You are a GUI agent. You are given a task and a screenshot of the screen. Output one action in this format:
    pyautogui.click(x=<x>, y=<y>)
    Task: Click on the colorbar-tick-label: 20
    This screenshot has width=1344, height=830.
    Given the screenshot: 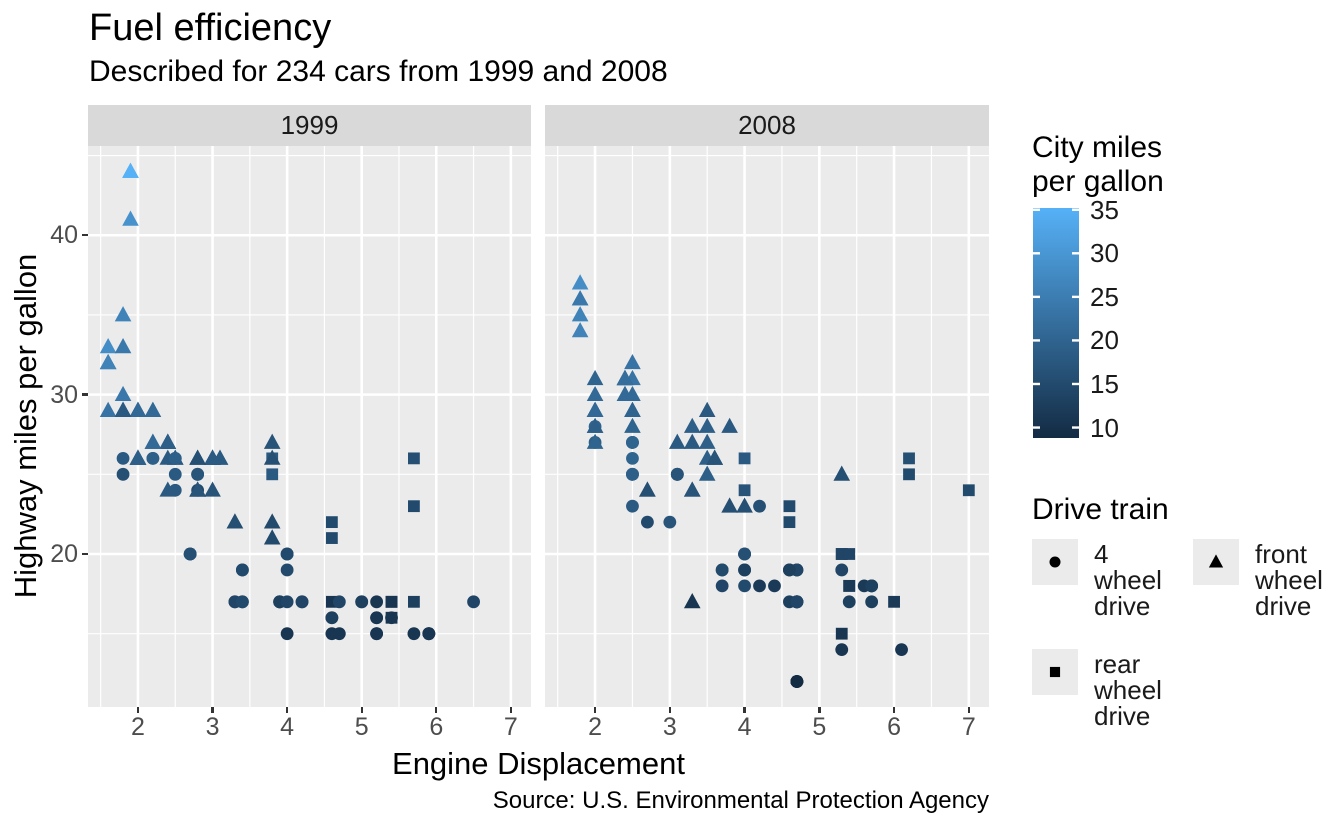 What is the action you would take?
    pyautogui.click(x=1104, y=340)
    